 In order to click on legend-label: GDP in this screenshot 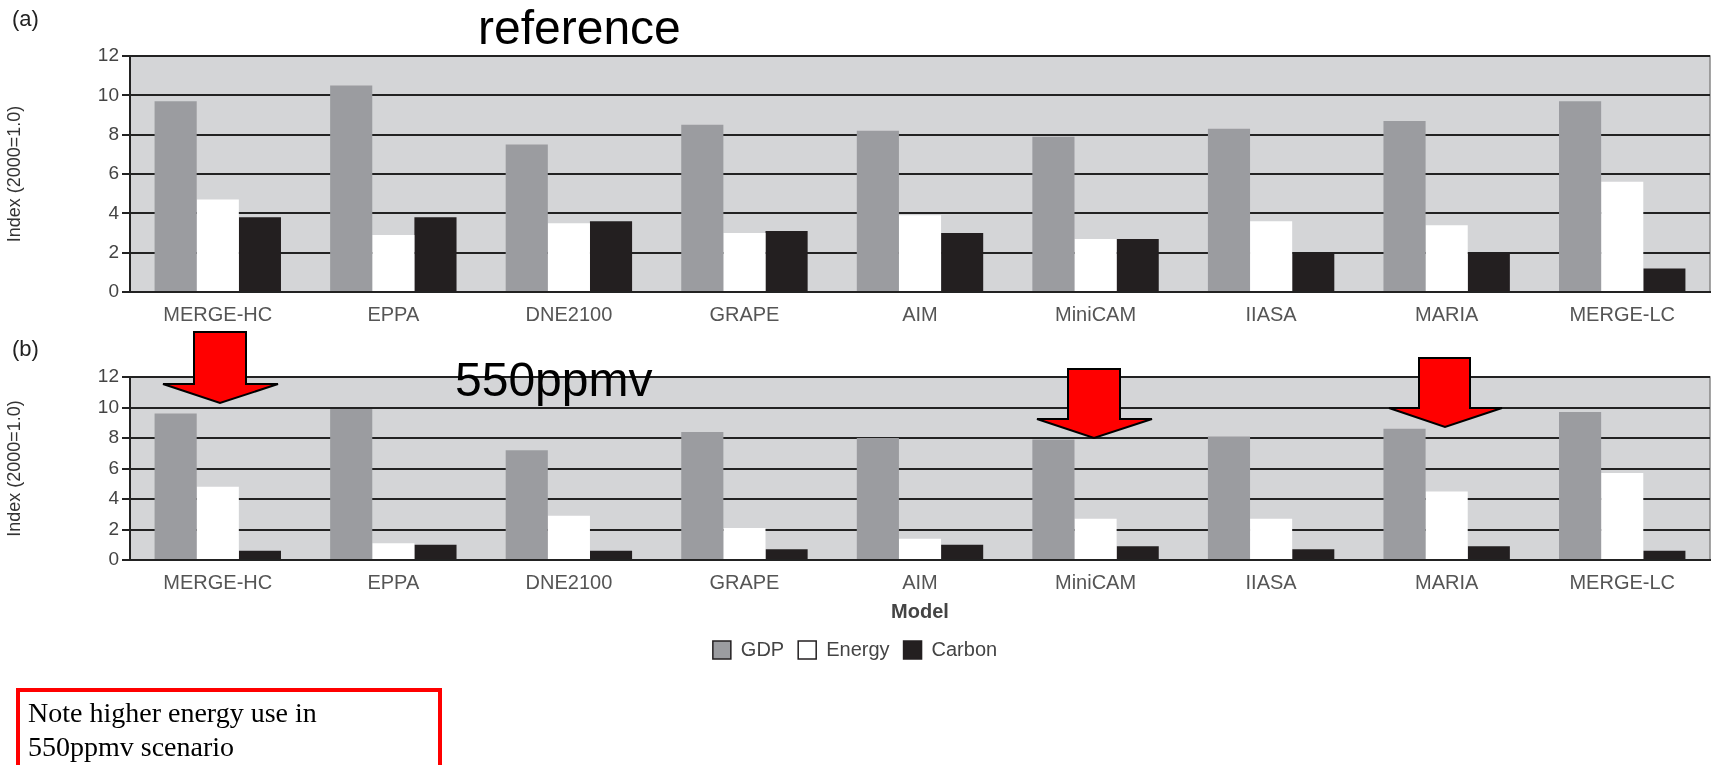, I will do `click(762, 648)`.